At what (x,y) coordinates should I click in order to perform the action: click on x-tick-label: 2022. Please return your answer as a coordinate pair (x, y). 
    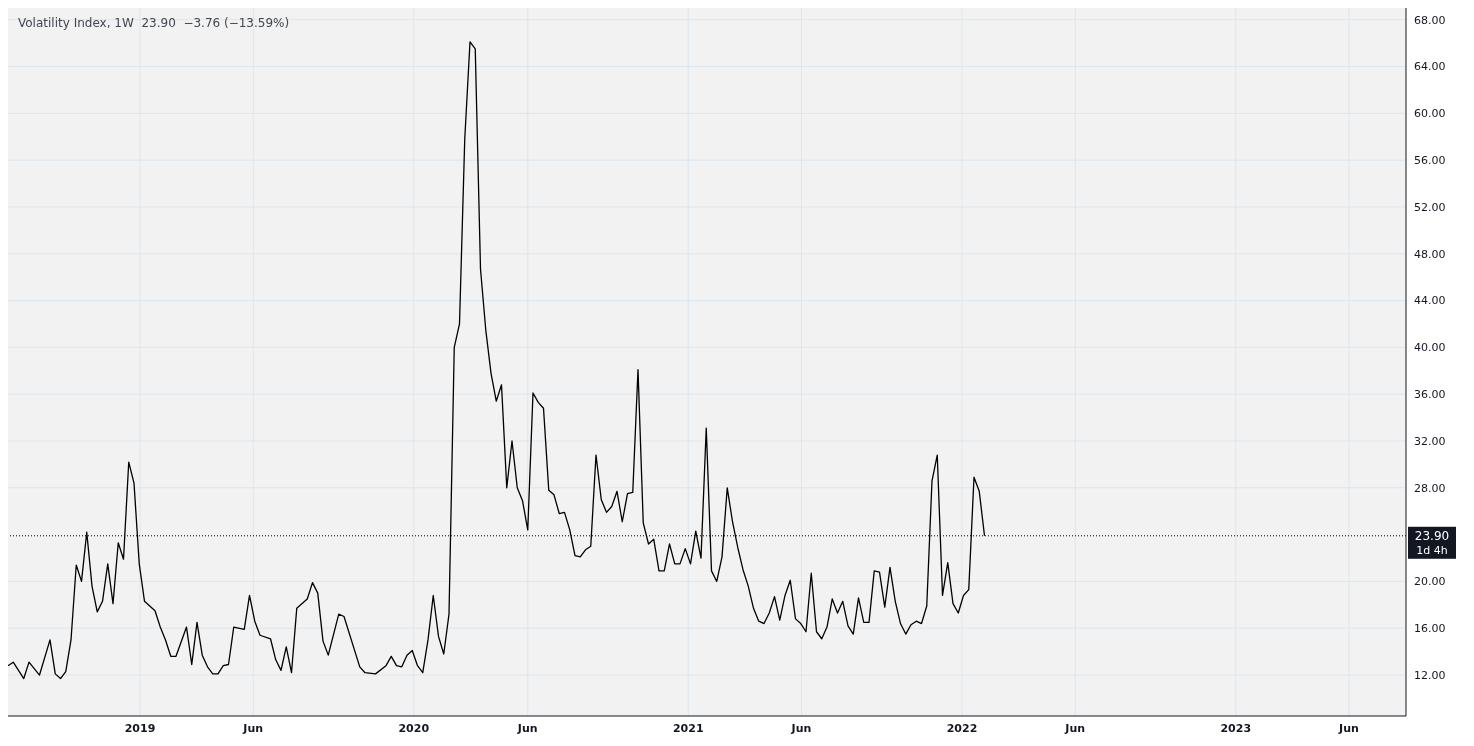
    Looking at the image, I should click on (962, 728).